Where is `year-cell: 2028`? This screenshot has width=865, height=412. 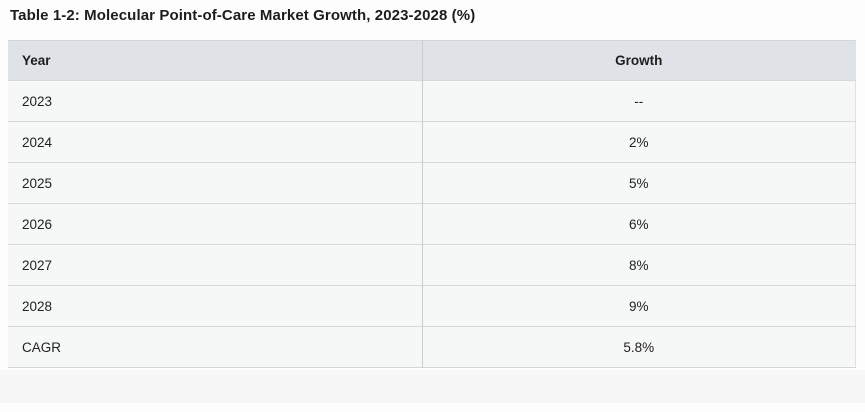
year-cell: 2028 is located at coordinates (215, 306).